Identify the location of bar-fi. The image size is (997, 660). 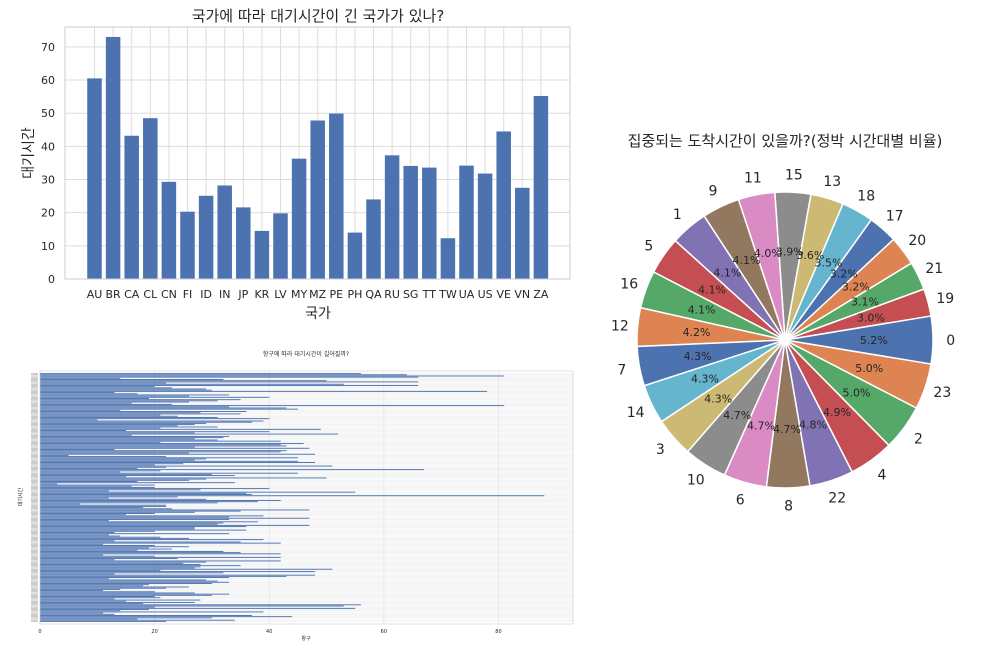
(187, 245).